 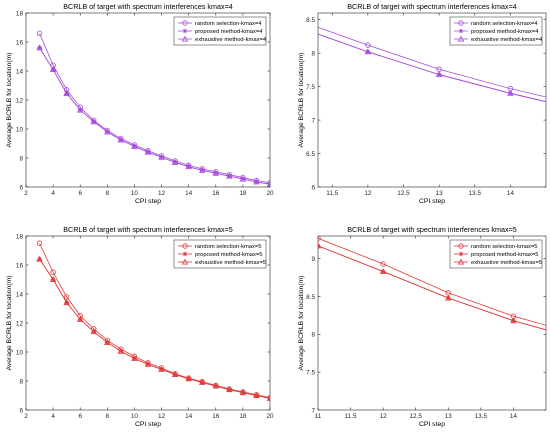 I want to click on plot-series, so click(x=420, y=63).